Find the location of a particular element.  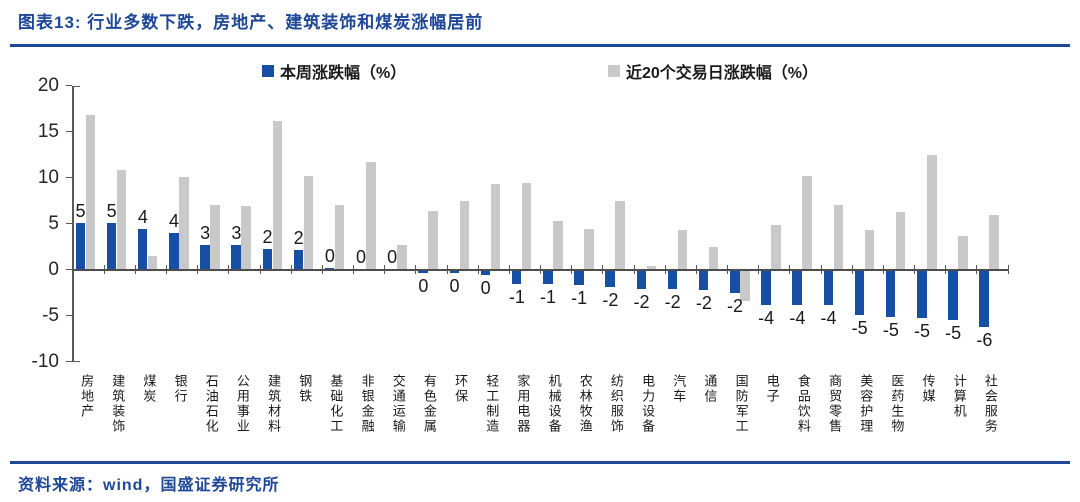

y-axis-line is located at coordinates (73, 223).